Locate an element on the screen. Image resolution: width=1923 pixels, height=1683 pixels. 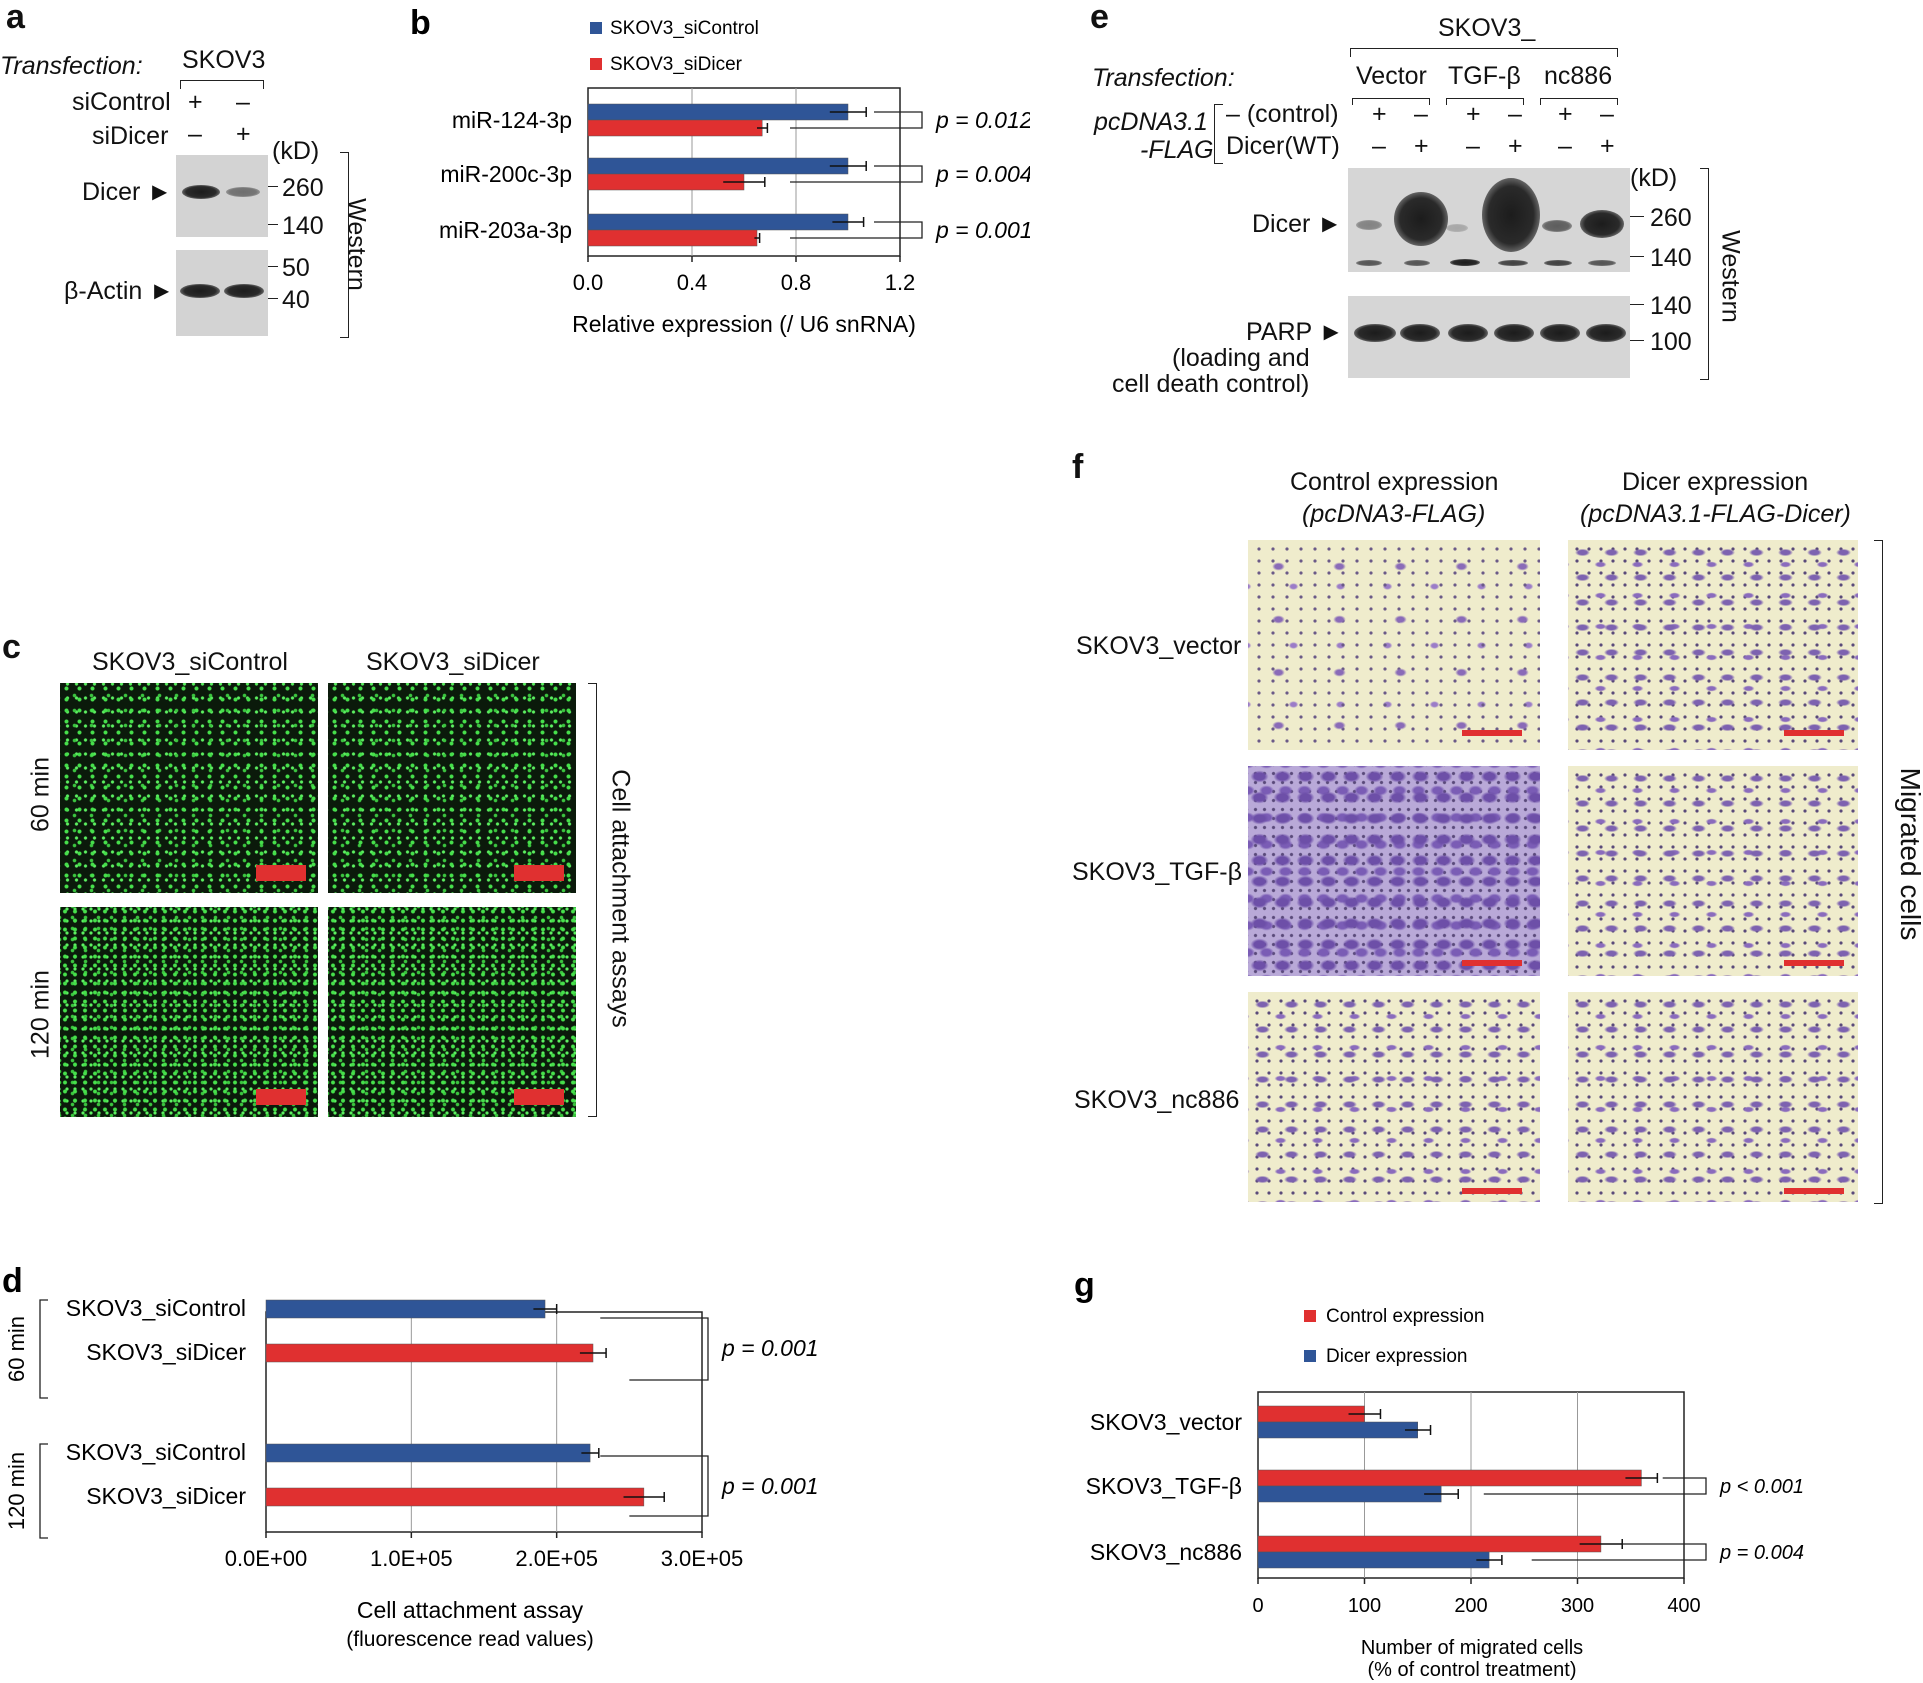
panel-c-side-label: Cell attachment assays is located at coordinates (620, 898).